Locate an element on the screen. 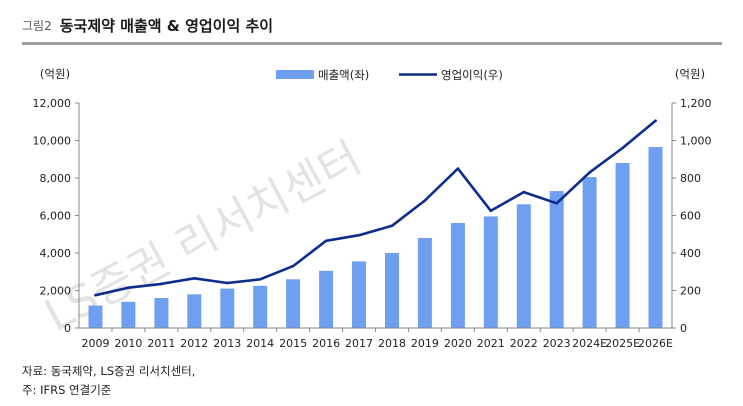 This screenshot has height=406, width=743. revenue-bar-2024E is located at coordinates (589, 252).